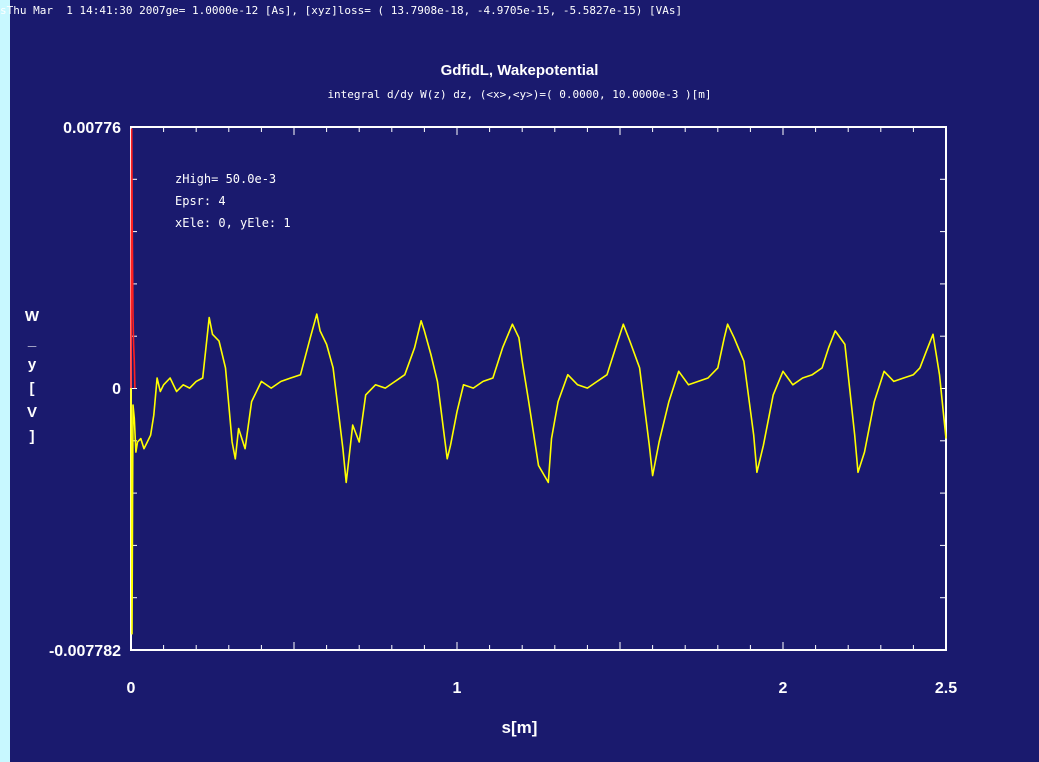  Describe the element at coordinates (225, 179) in the screenshot. I see `annotation-text: zHigh= 50.0e-3` at that location.